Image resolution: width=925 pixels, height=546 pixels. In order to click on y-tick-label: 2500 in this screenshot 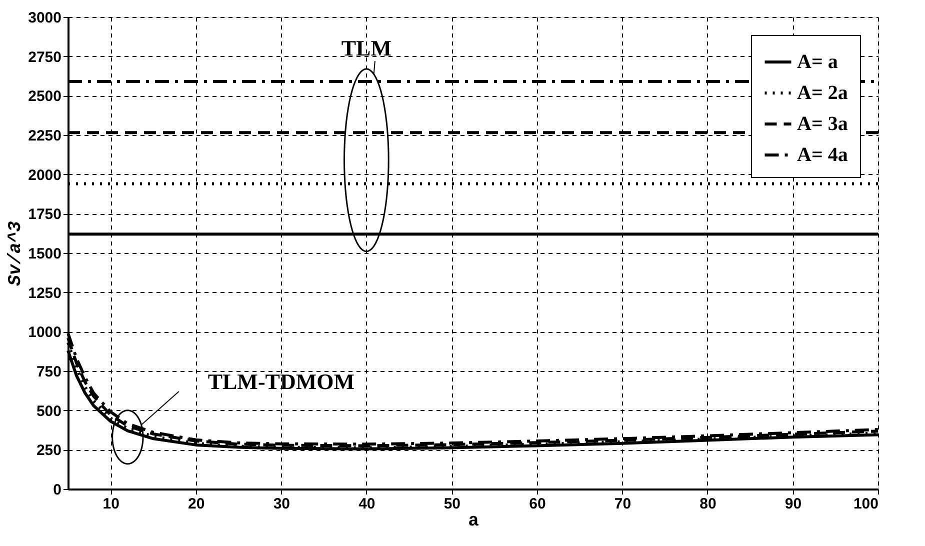, I will do `click(45, 97)`.